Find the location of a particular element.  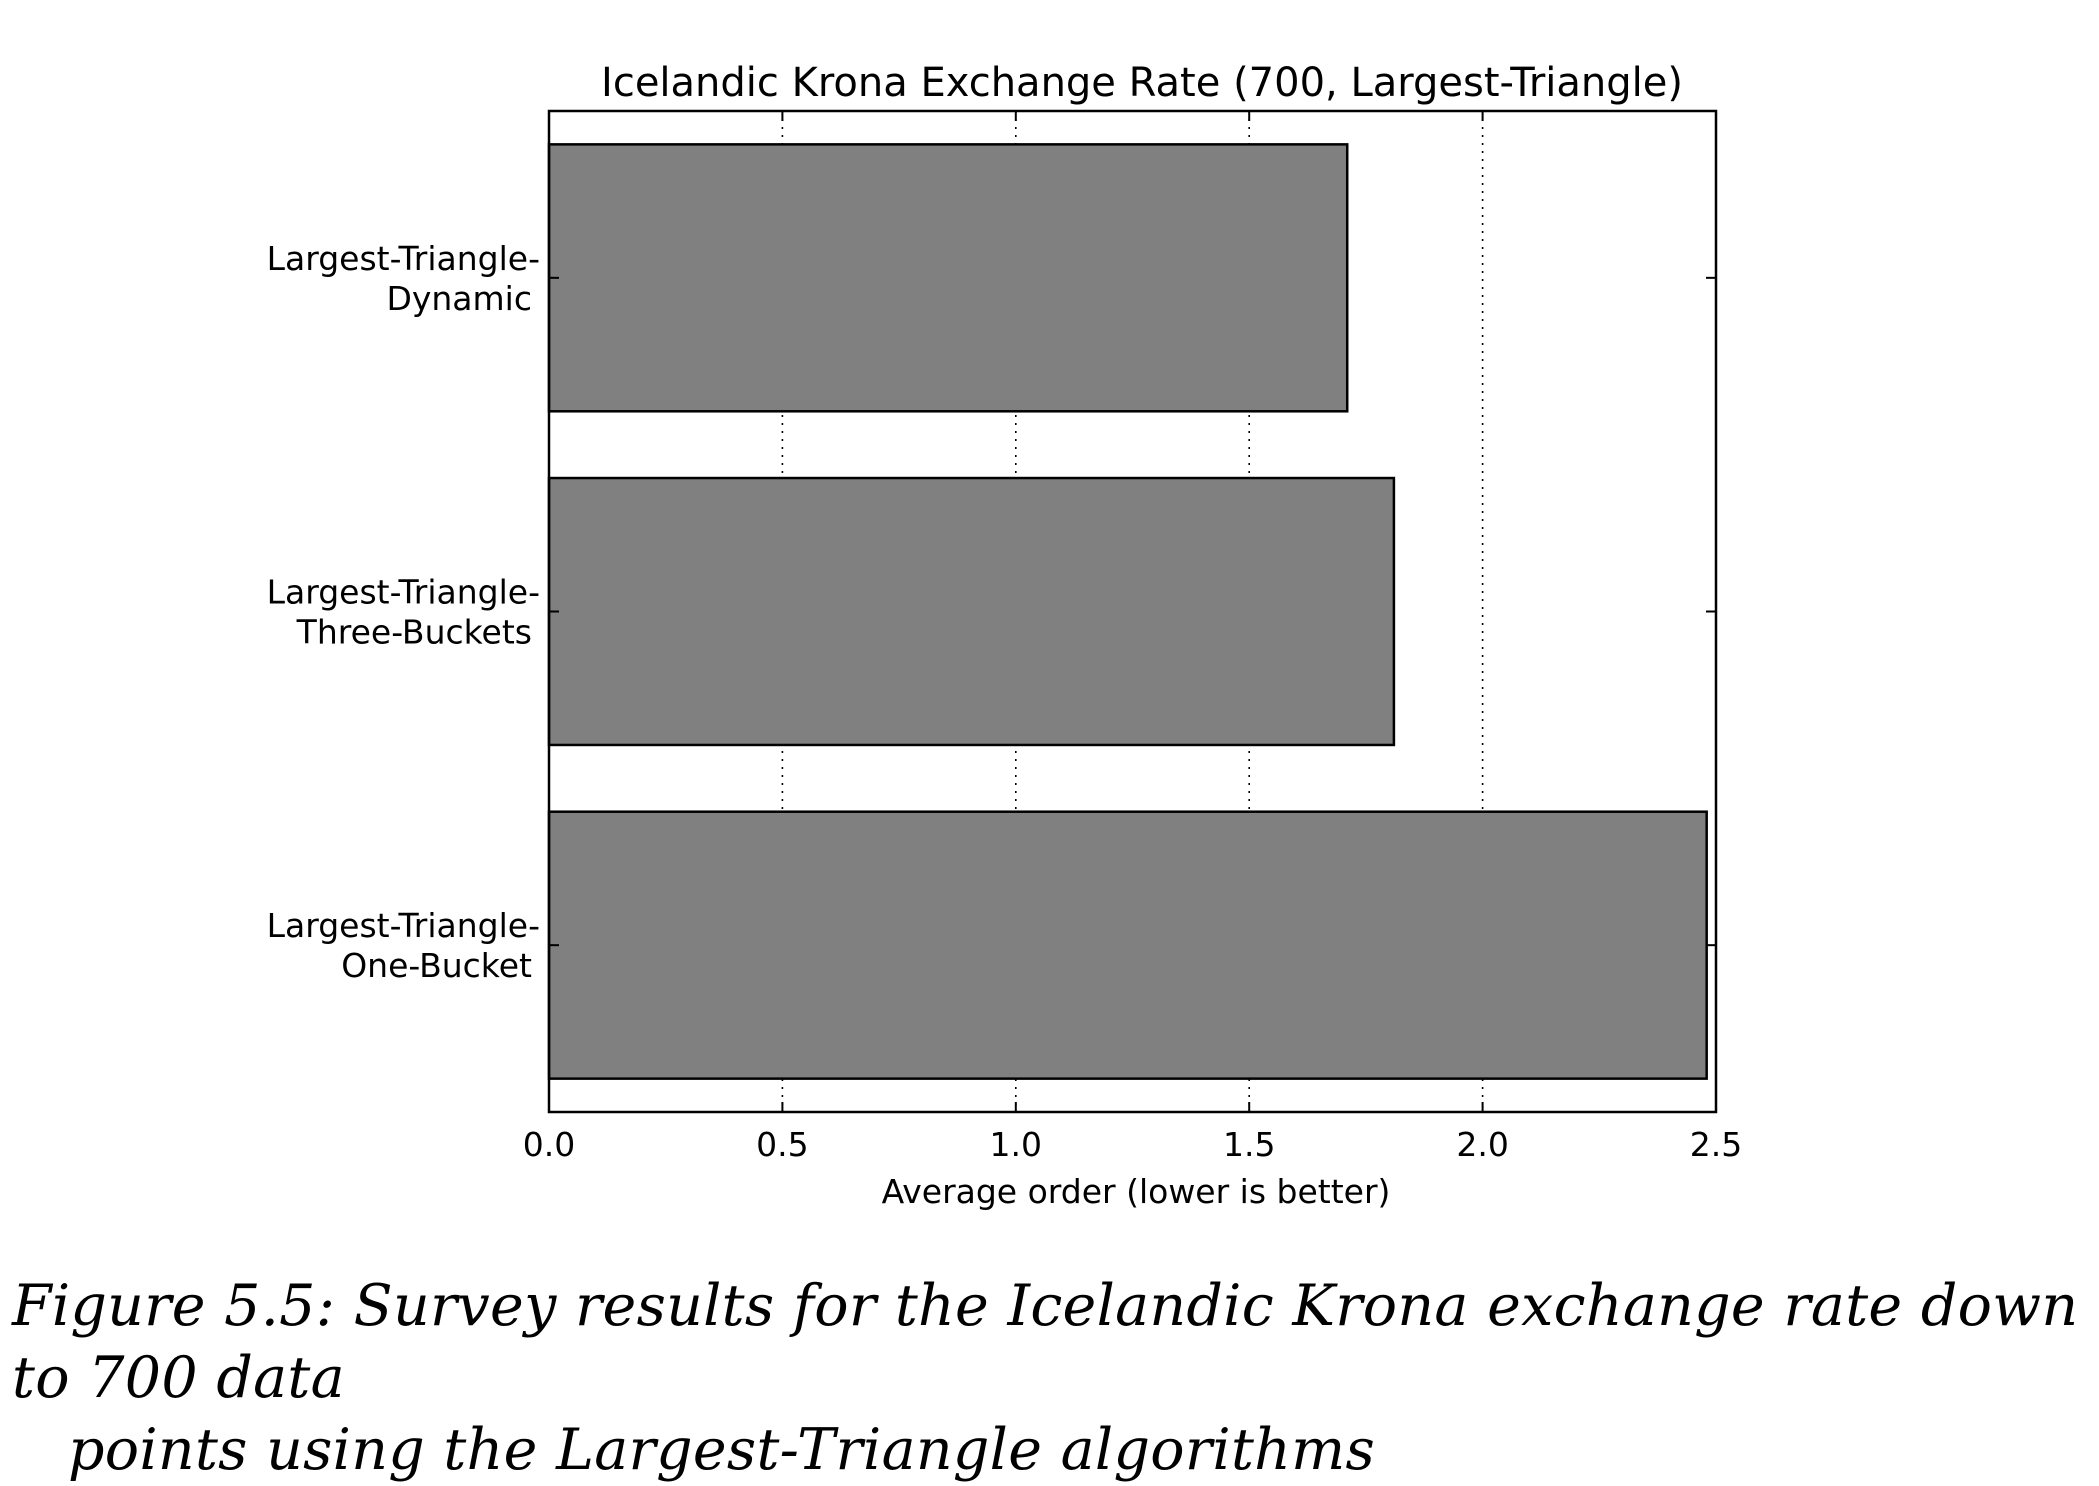

y-tick-label: Largest-Triangle-Three-Buckets is located at coordinates (403, 612).